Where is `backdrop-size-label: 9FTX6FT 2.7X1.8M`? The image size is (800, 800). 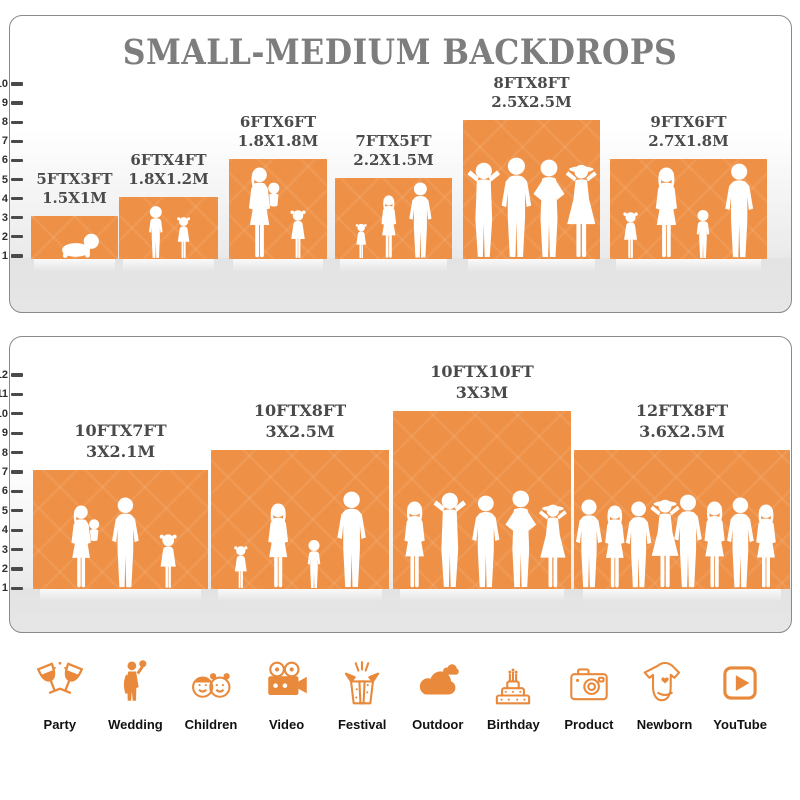 backdrop-size-label: 9FTX6FT 2.7X1.8M is located at coordinates (688, 132).